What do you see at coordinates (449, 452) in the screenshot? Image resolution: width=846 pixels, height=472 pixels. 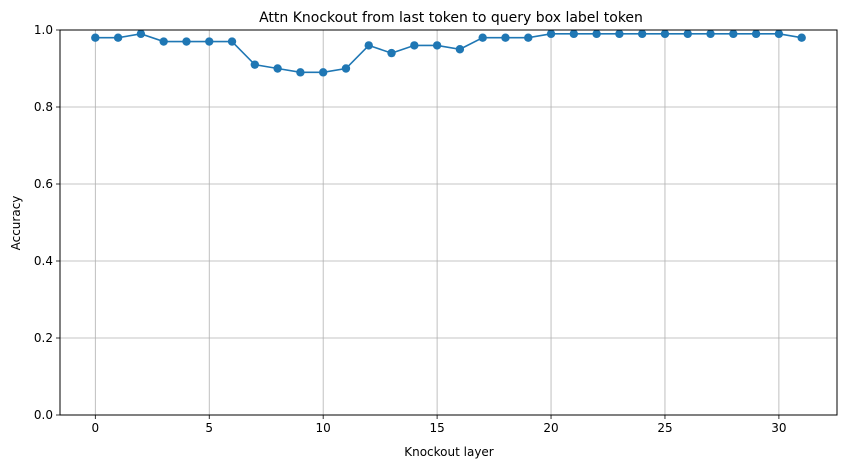 I see `x-axis-label: Knockout layer` at bounding box center [449, 452].